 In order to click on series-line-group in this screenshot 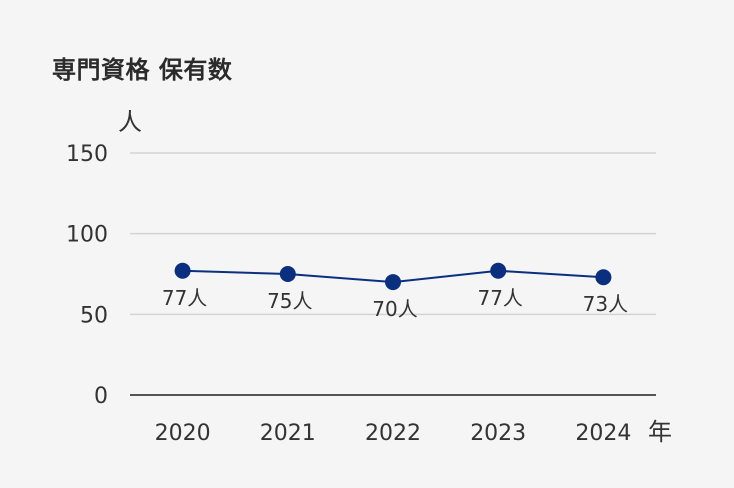, I will do `click(393, 276)`.